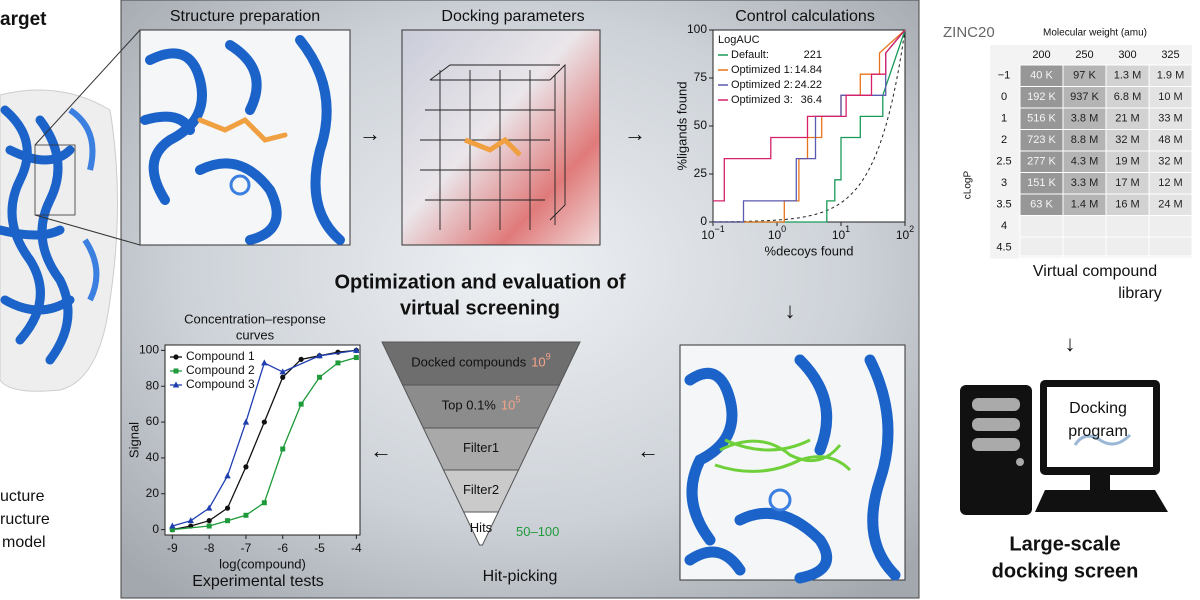 The width and height of the screenshot is (1200, 600). Describe the element at coordinates (762, 70) in the screenshot. I see `legend-label: Optimized 1:` at that location.